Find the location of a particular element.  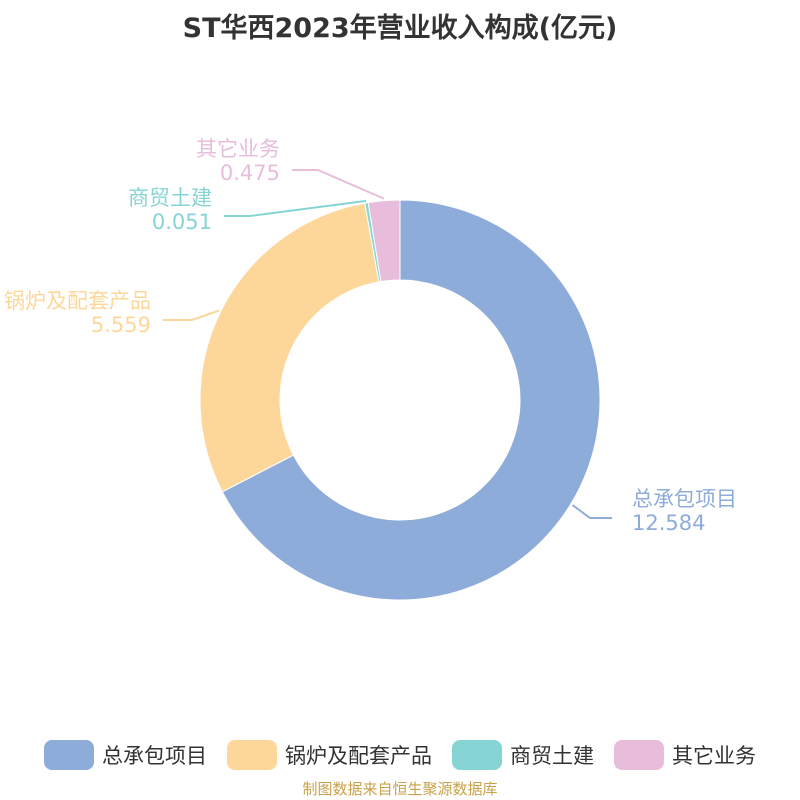

legend-label: 其它业务 is located at coordinates (714, 756).